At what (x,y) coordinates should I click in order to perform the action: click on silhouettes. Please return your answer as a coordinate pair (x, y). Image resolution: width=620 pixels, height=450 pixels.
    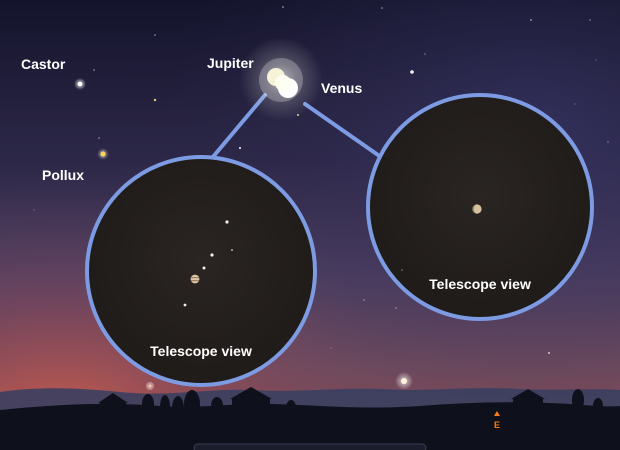
    Looking at the image, I should click on (350, 404).